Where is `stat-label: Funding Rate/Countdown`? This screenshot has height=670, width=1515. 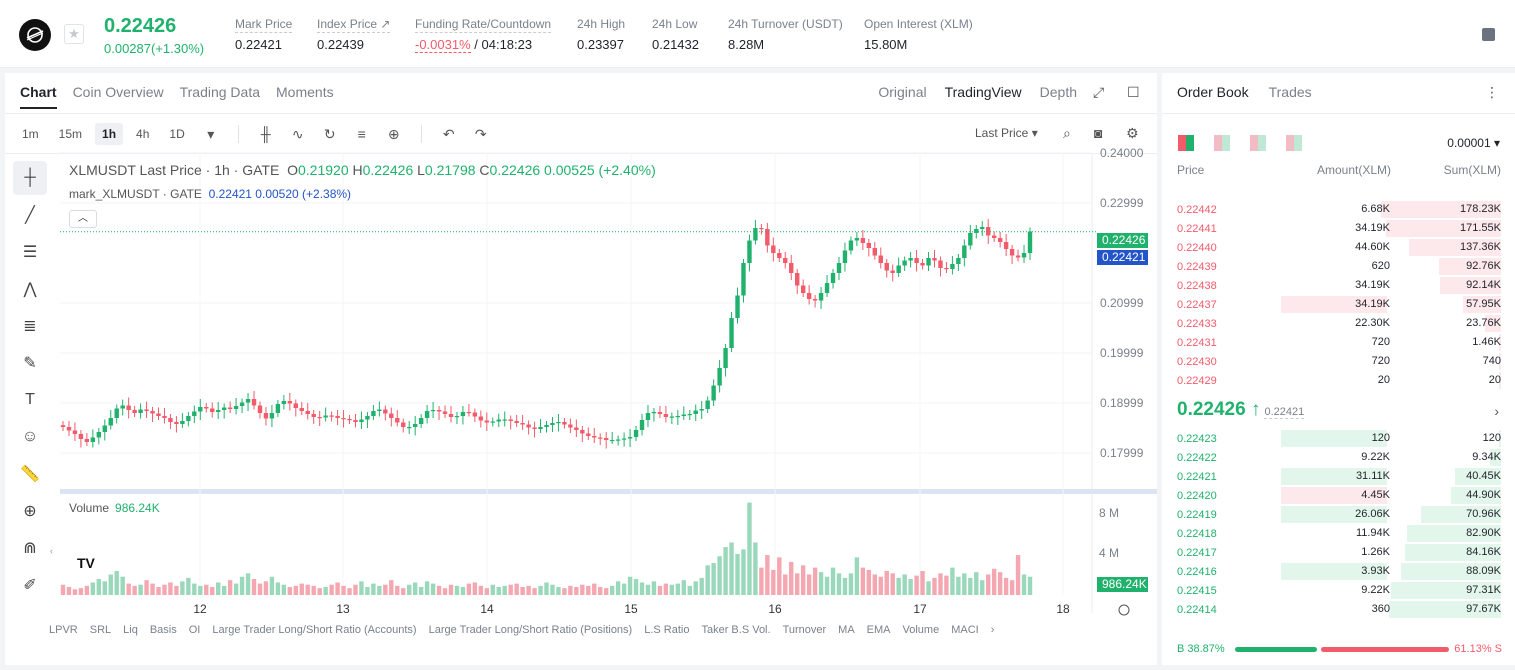
stat-label: Funding Rate/Countdown is located at coordinates (483, 25).